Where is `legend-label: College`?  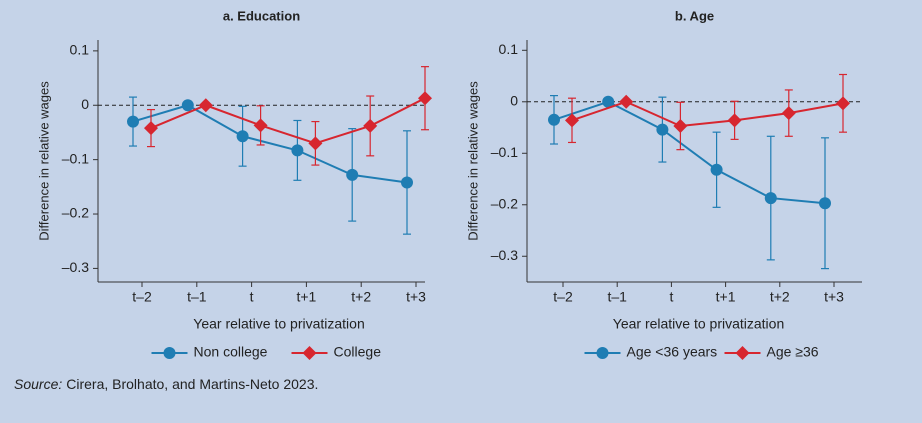 legend-label: College is located at coordinates (358, 352).